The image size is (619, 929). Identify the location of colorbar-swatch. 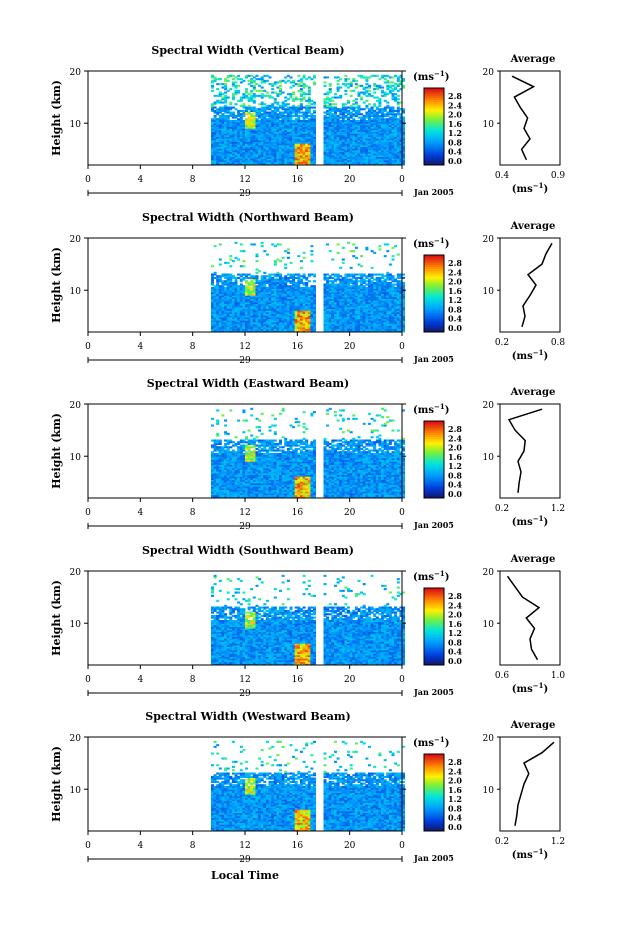
(434, 118).